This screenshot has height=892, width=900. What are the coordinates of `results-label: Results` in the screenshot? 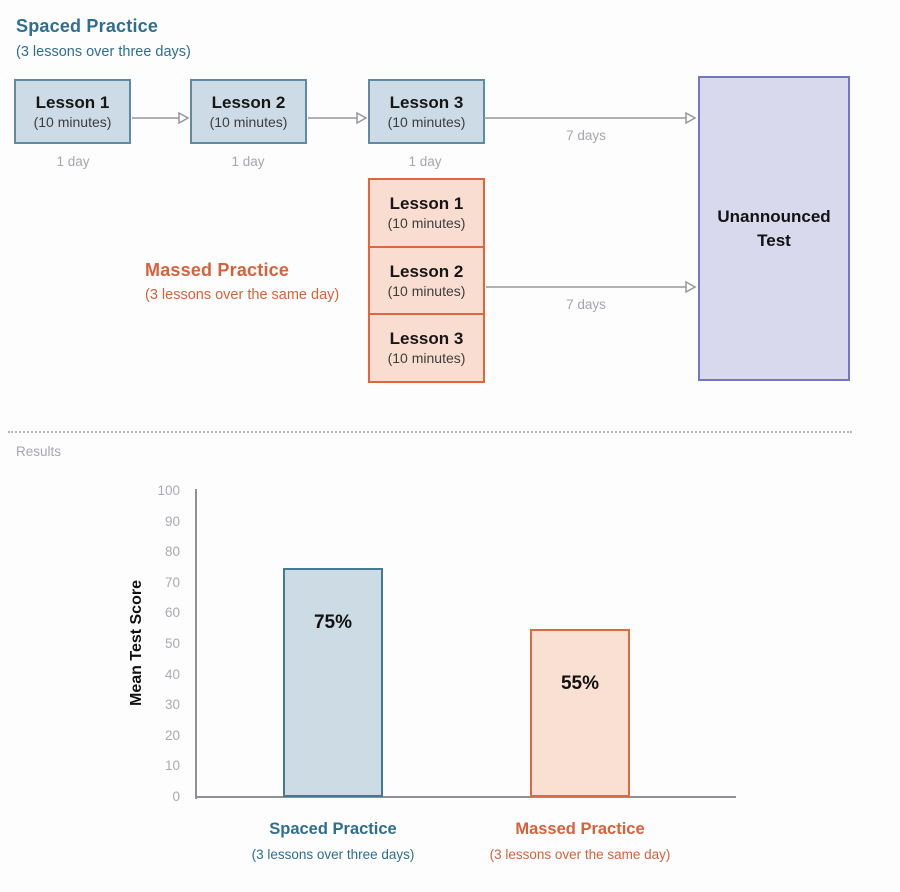 It's located at (39, 451).